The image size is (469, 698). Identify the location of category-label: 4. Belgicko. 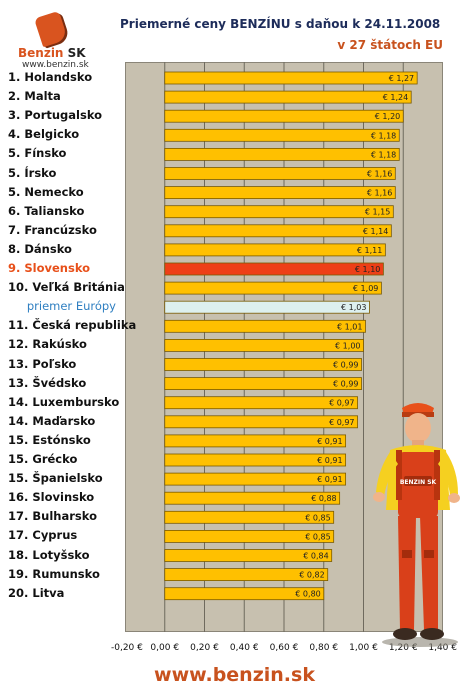
(44, 134).